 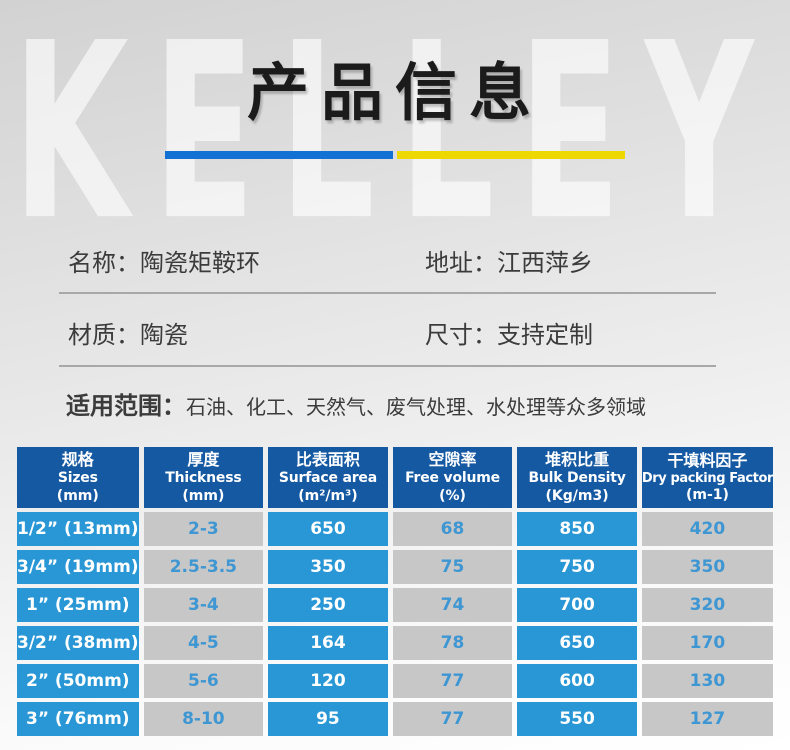 What do you see at coordinates (78, 643) in the screenshot?
I see `table-cell: 3/2” (38mm)` at bounding box center [78, 643].